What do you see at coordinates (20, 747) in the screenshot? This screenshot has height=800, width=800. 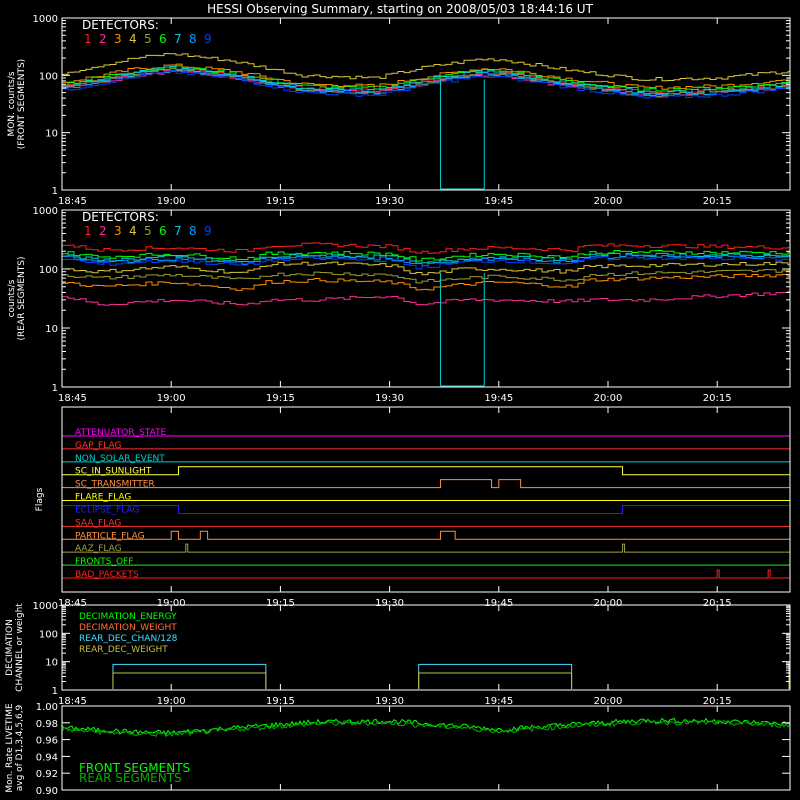 I see `y-axis-label: avg of D1,3,4,5,6,9` at bounding box center [20, 747].